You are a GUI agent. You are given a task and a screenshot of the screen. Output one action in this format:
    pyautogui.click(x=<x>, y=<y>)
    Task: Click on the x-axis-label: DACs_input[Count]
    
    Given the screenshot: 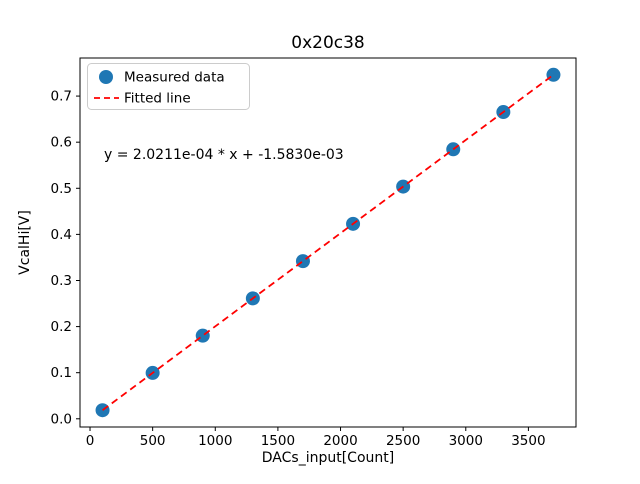 What is the action you would take?
    pyautogui.click(x=328, y=458)
    